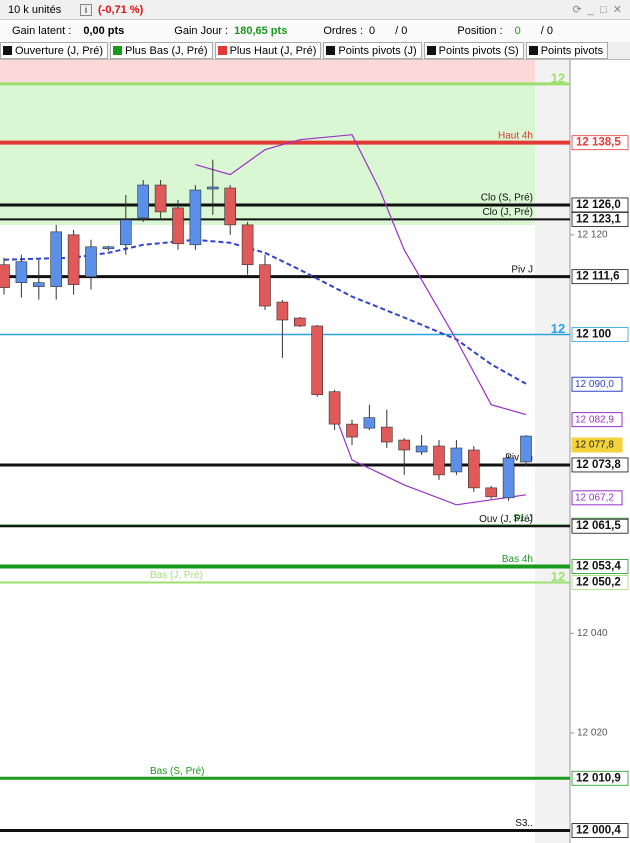 The width and height of the screenshot is (630, 843). Describe the element at coordinates (547, 31) in the screenshot. I see `position-total: / 0` at that location.